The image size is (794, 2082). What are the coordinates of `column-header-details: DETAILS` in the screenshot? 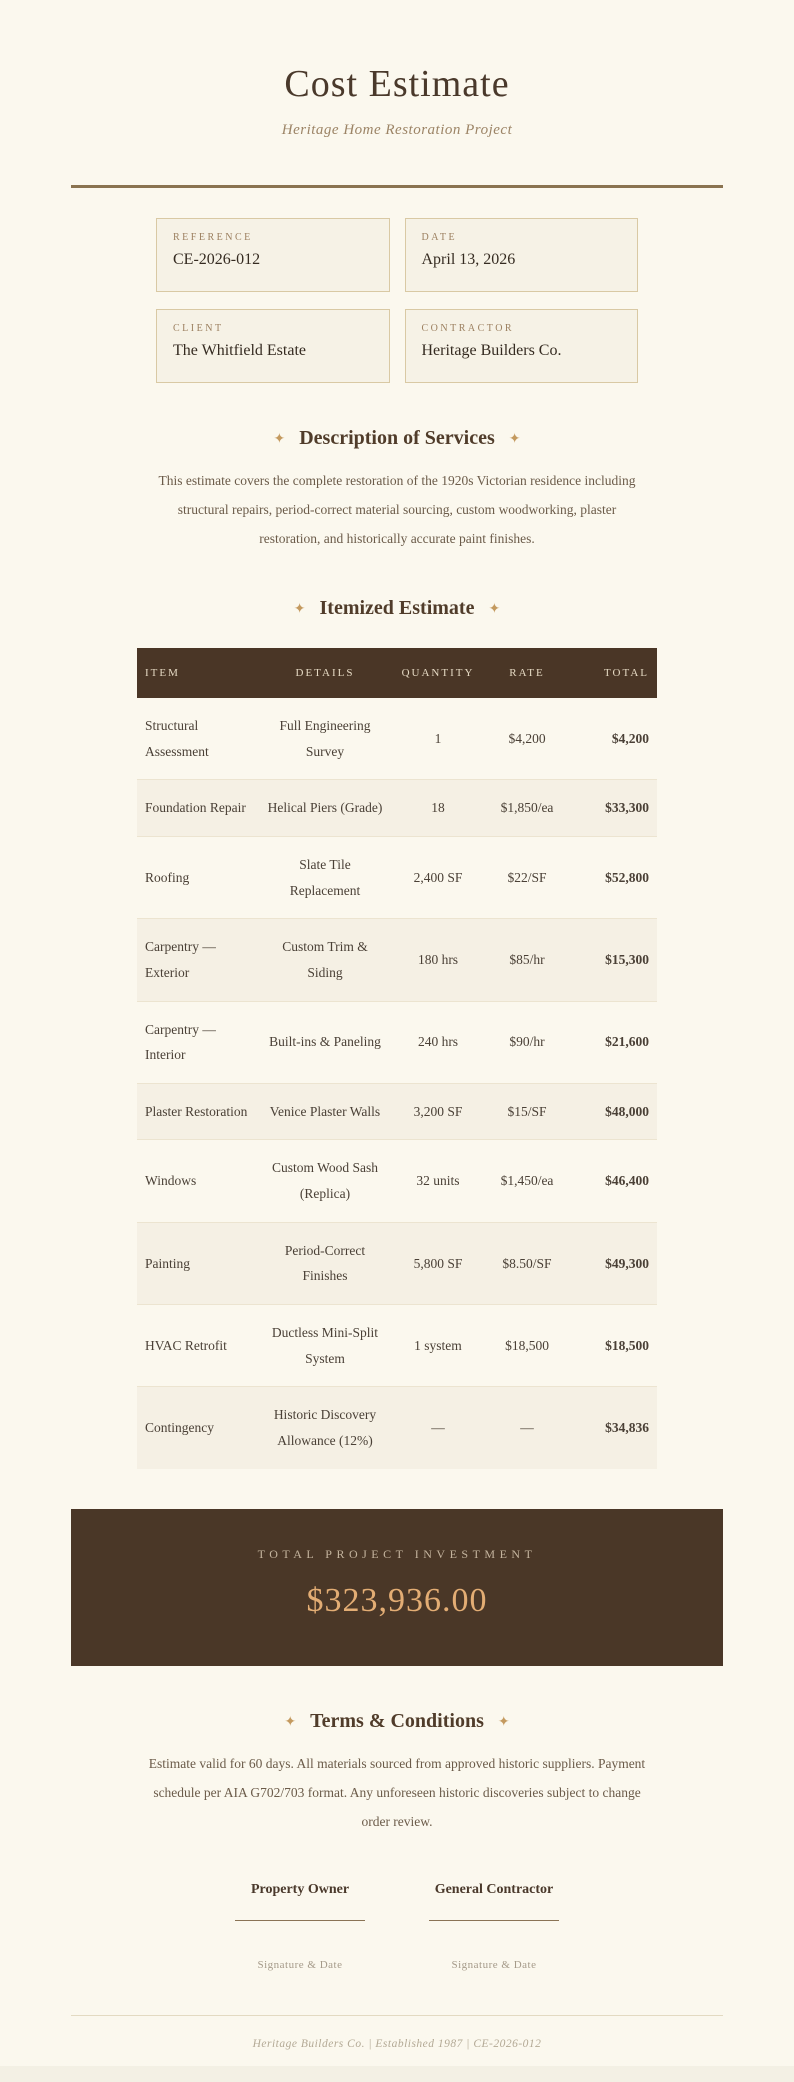 It's located at (325, 673).